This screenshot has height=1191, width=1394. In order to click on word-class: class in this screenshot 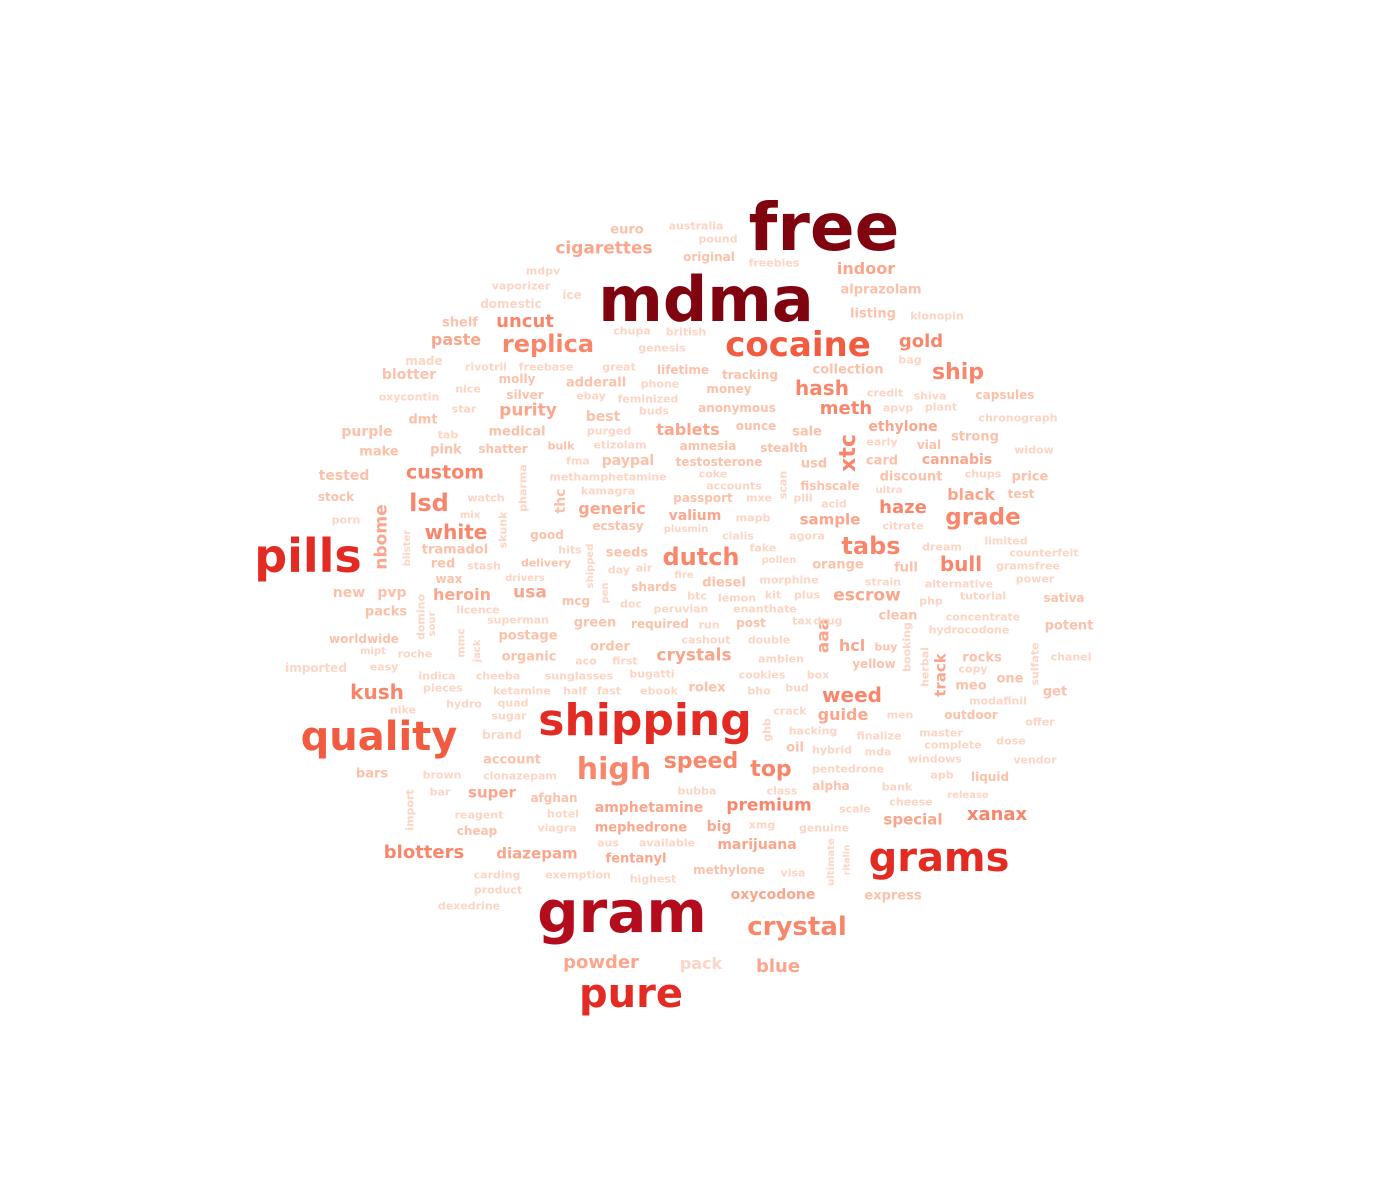, I will do `click(782, 791)`.